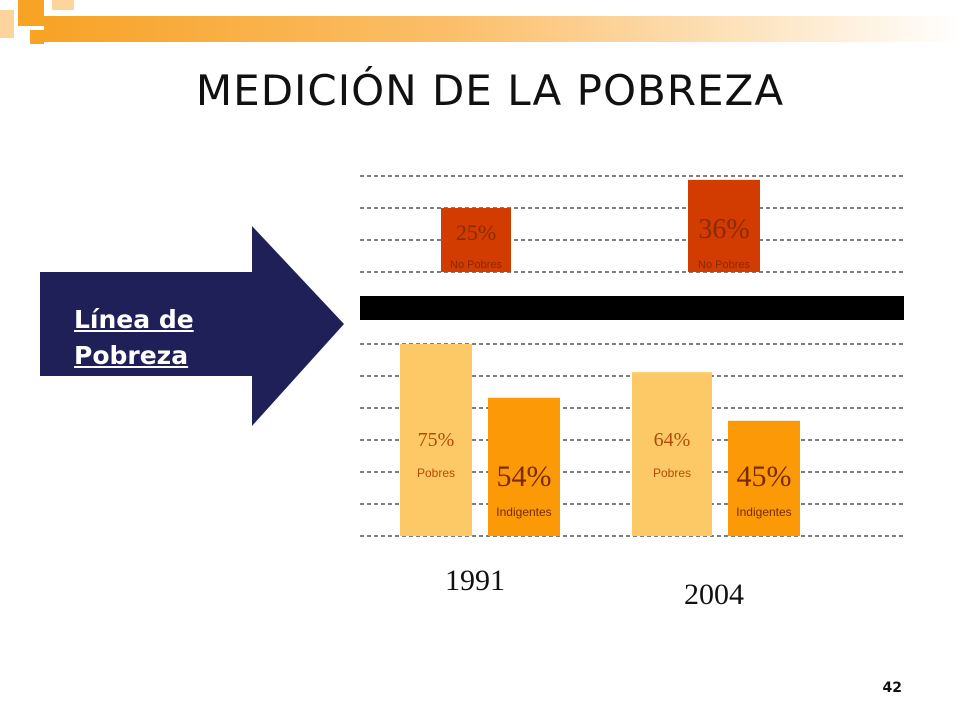 This screenshot has width=960, height=720. I want to click on series-label-pobres-1991: Pobres, so click(436, 473).